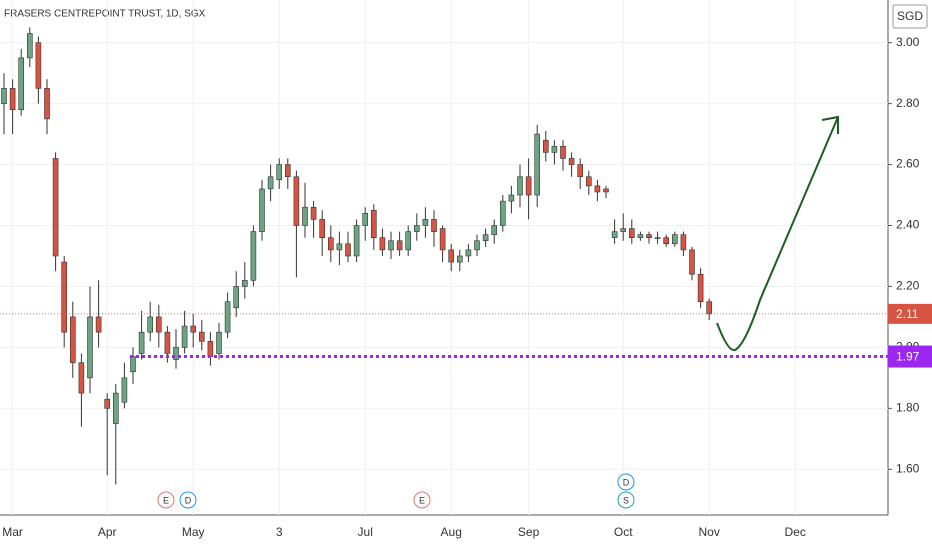  Describe the element at coordinates (529, 532) in the screenshot. I see `x-tick-label: Sep` at that location.